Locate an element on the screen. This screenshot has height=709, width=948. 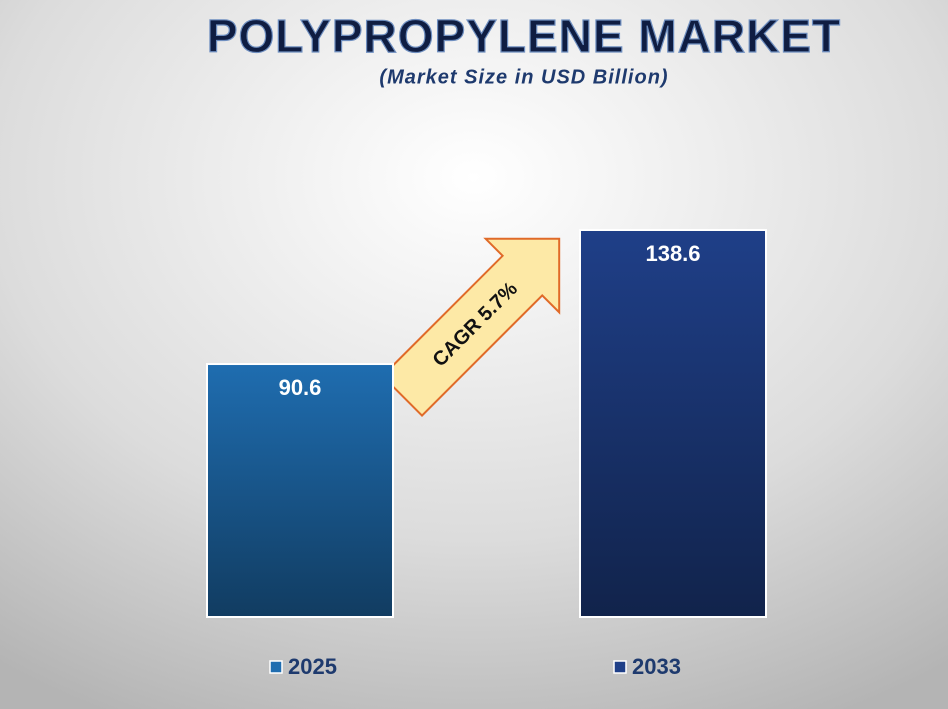
legend-label: 2033 is located at coordinates (656, 666).